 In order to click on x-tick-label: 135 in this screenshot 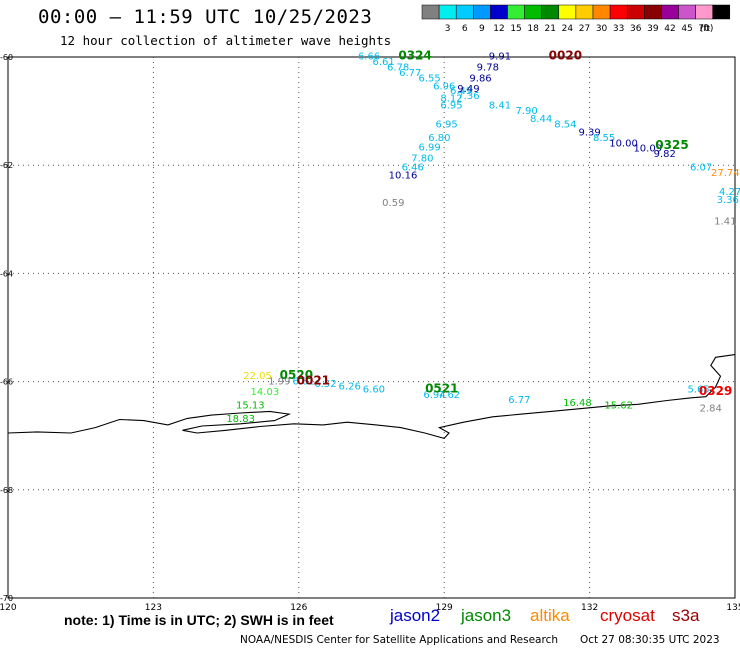, I will do `click(733, 608)`.